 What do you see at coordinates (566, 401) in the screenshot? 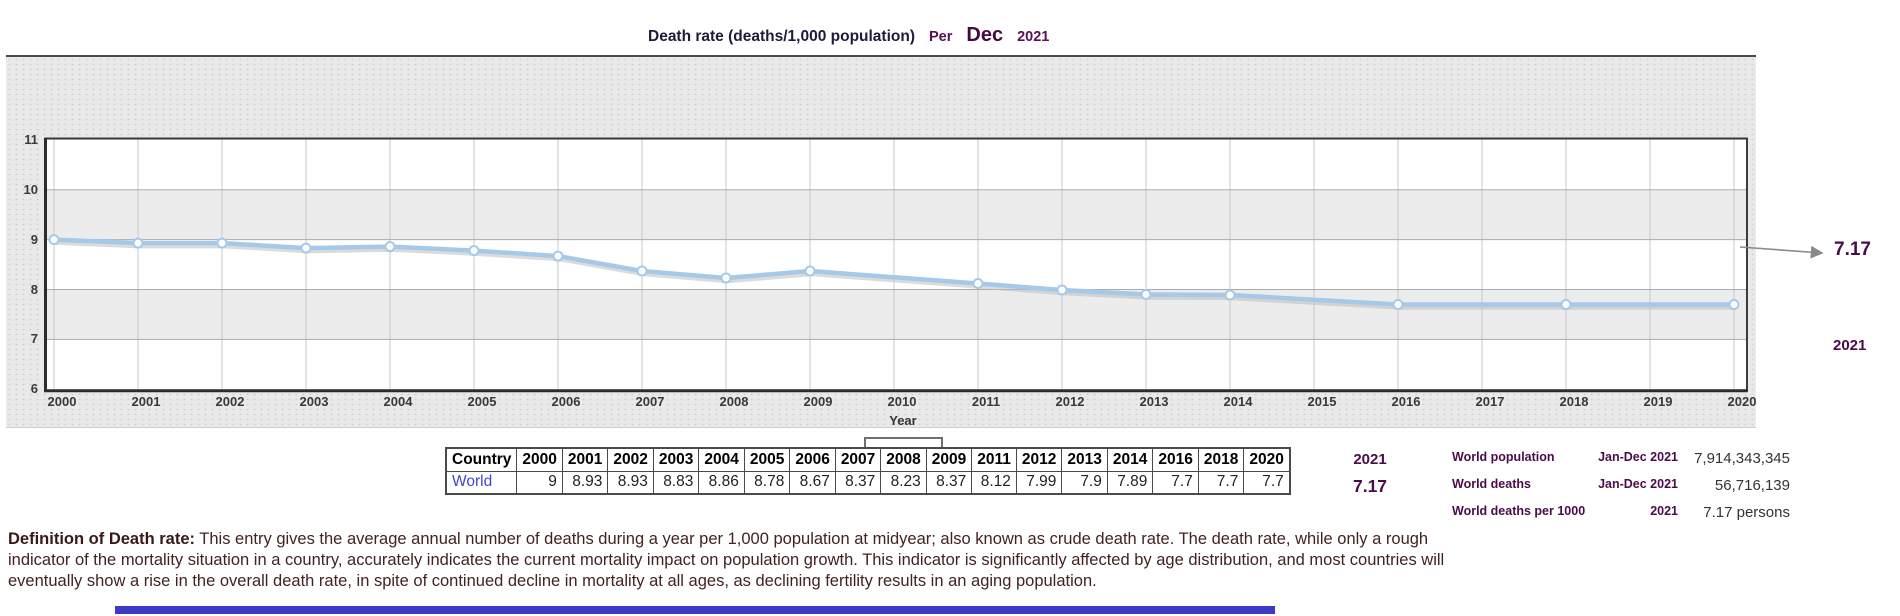
I see `x-tick-label: 2006` at bounding box center [566, 401].